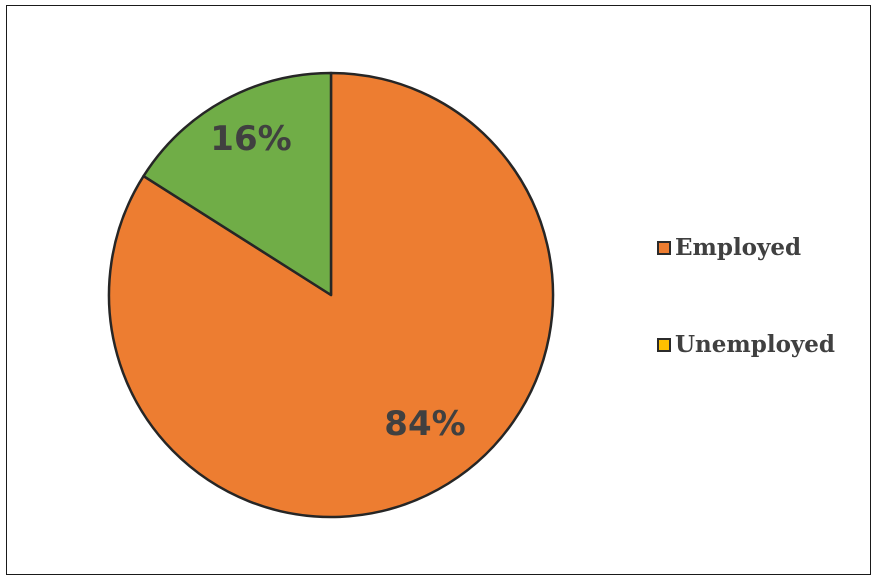  Describe the element at coordinates (664, 344) in the screenshot. I see `legend-swatch-unemployed` at that location.